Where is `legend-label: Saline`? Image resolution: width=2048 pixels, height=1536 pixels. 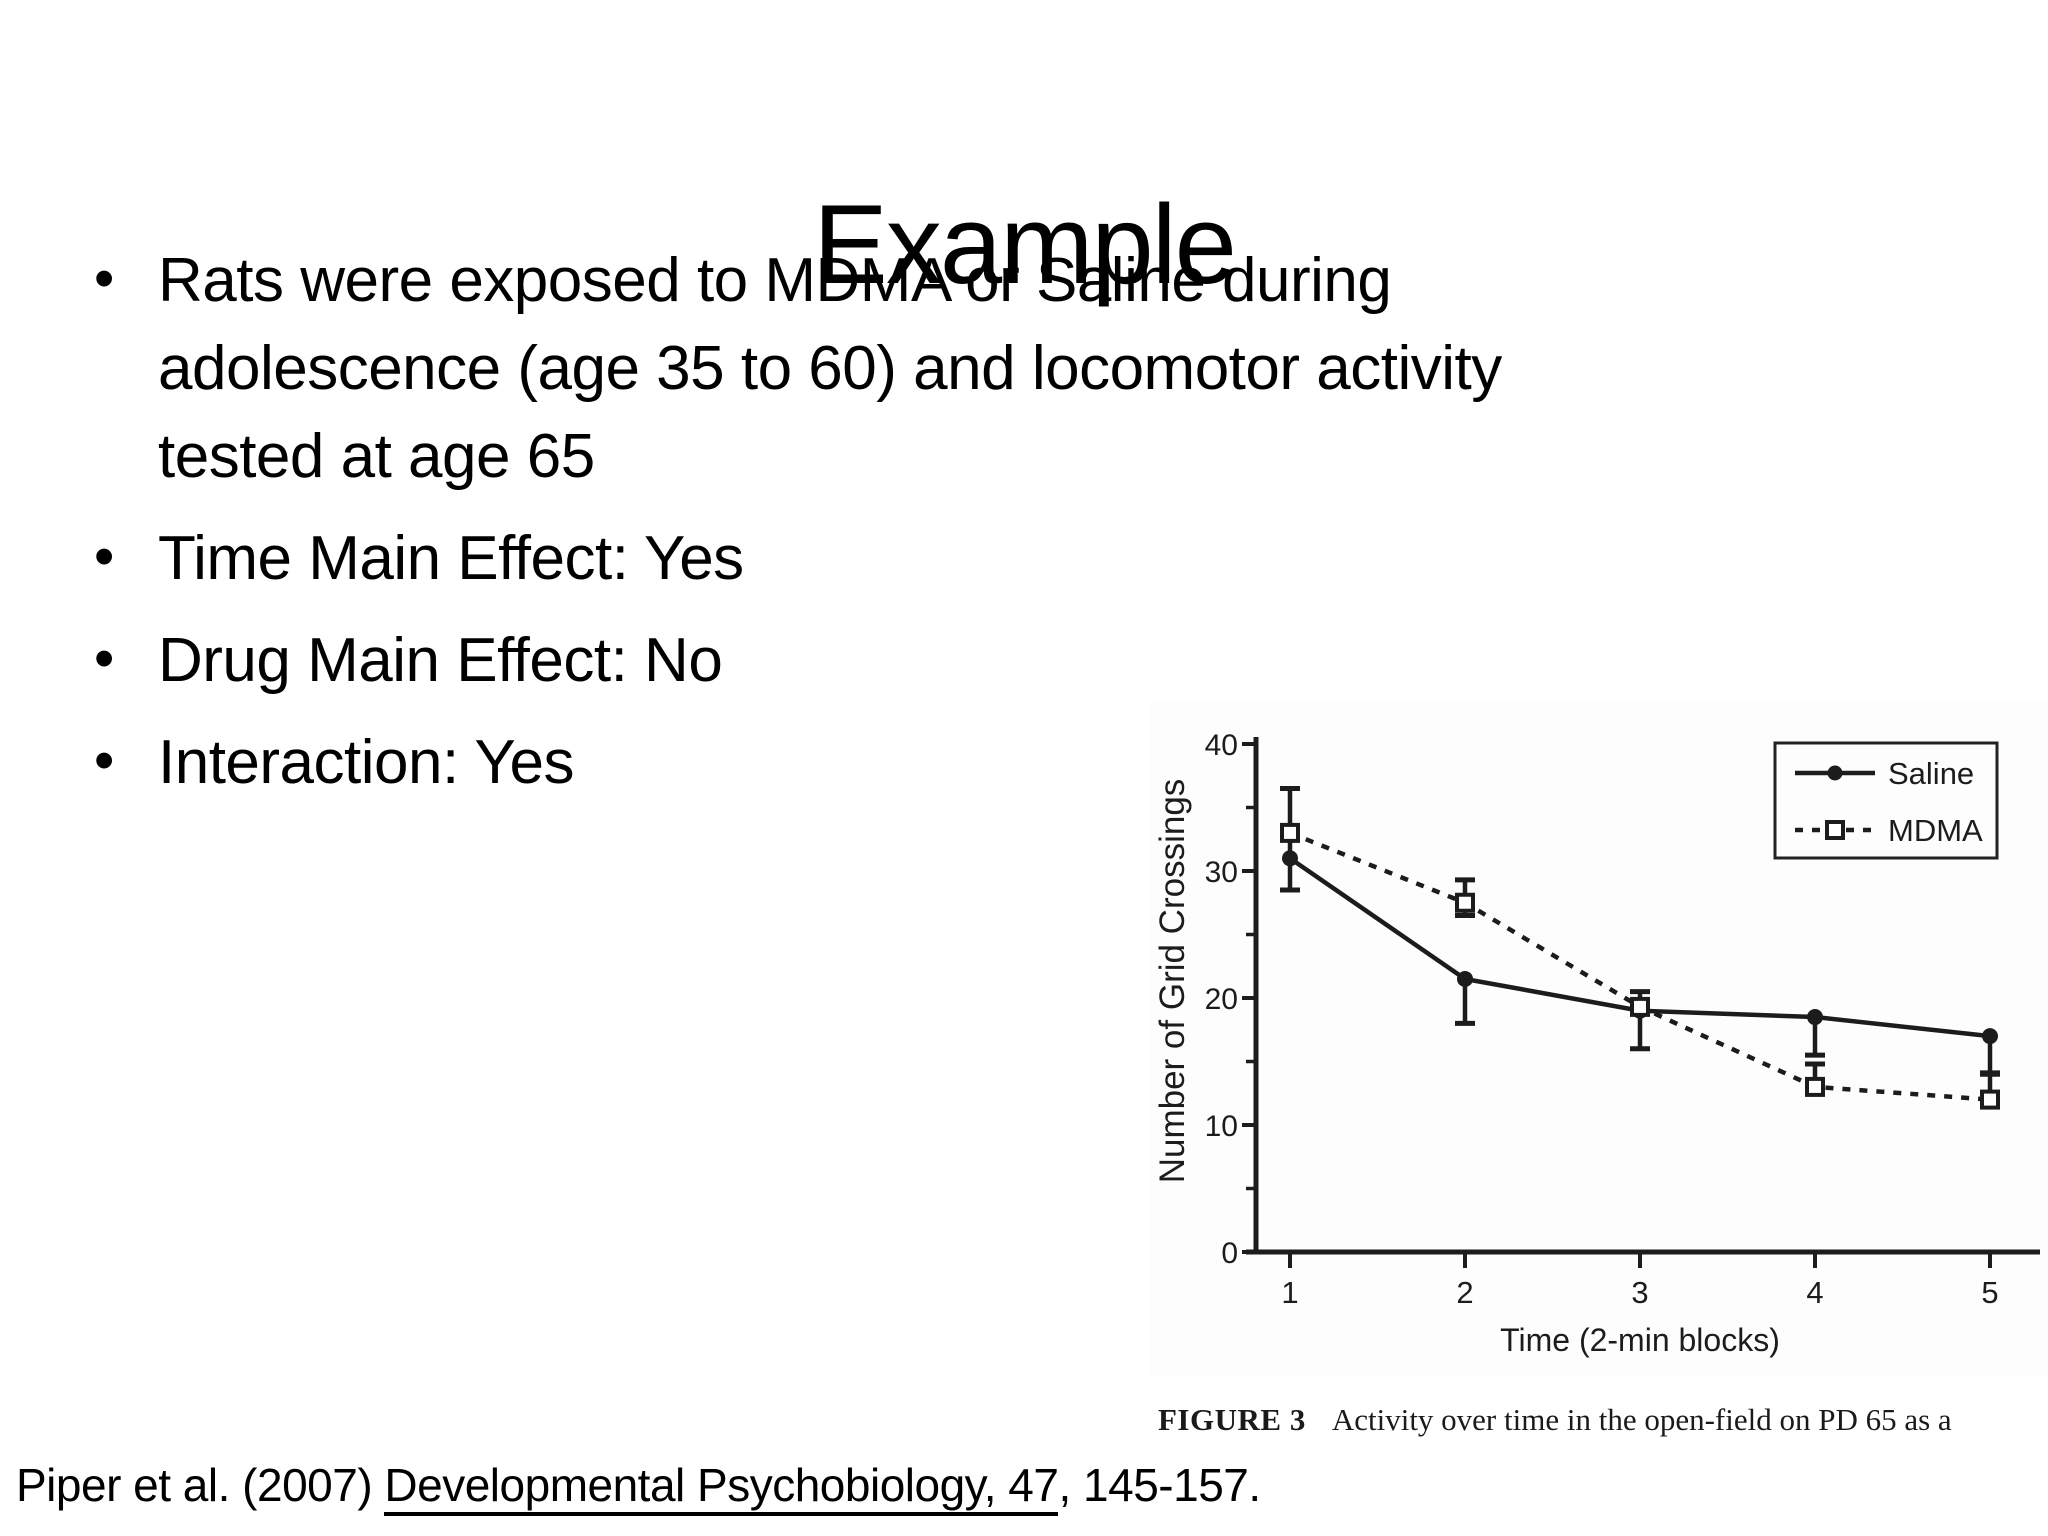 legend-label: Saline is located at coordinates (1931, 773).